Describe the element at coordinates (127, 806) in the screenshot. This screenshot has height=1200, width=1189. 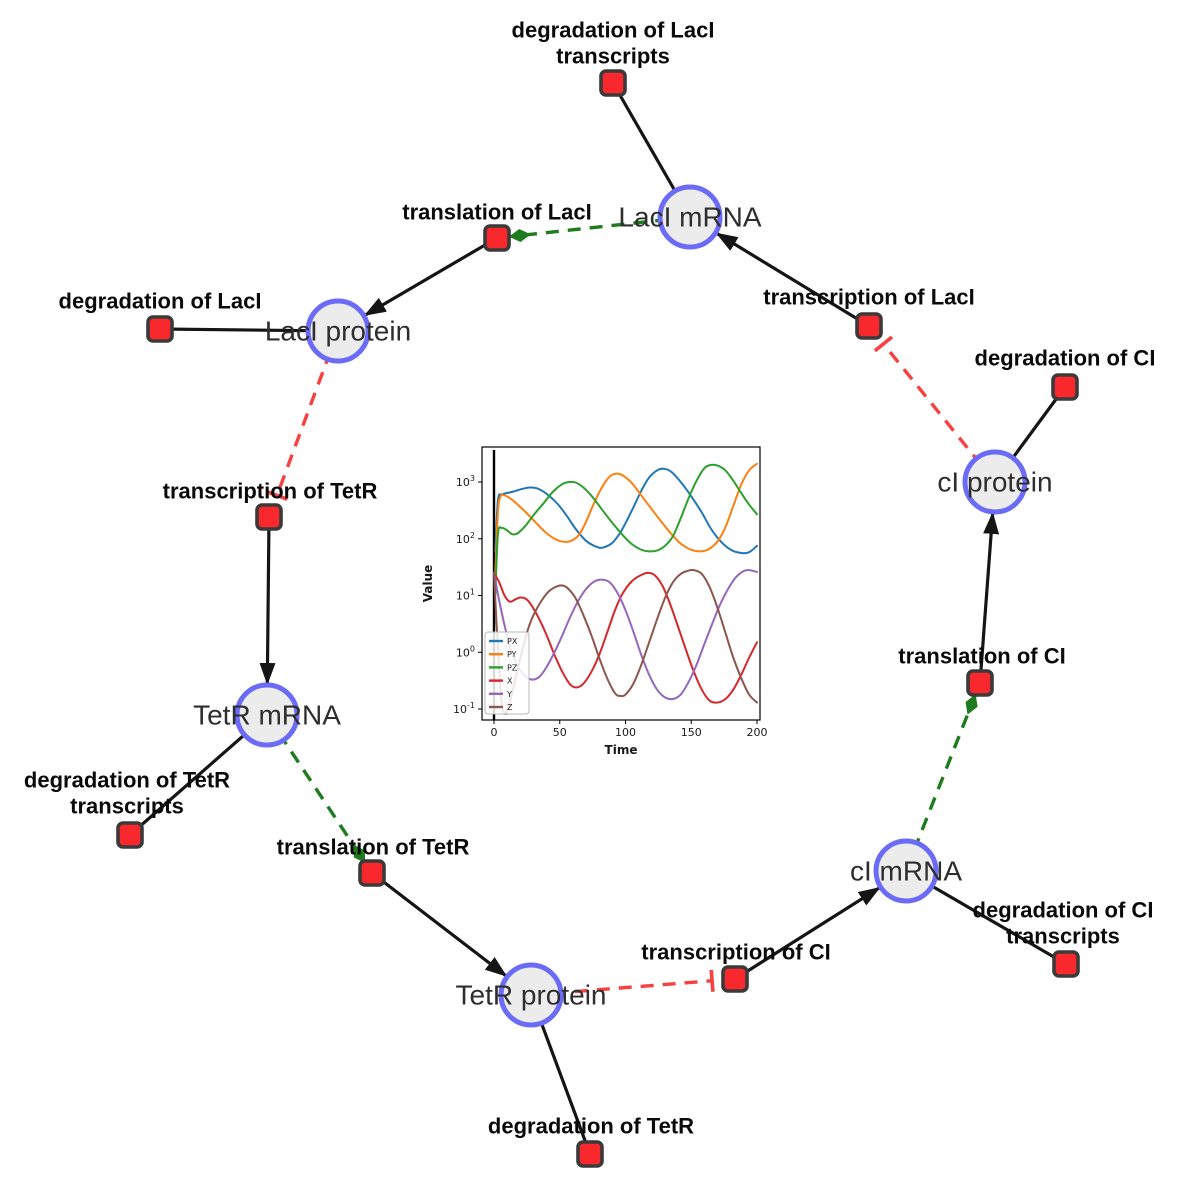
I see `label-deg_tetr_tx-line2: transcripts` at that location.